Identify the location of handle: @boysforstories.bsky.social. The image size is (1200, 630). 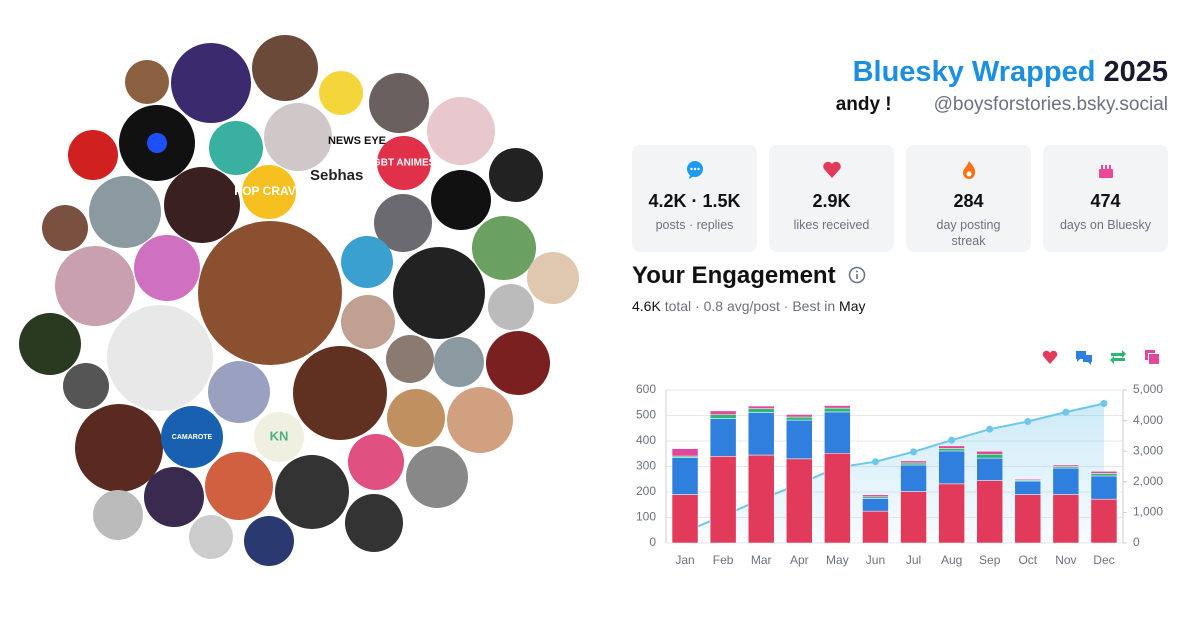
(1050, 104).